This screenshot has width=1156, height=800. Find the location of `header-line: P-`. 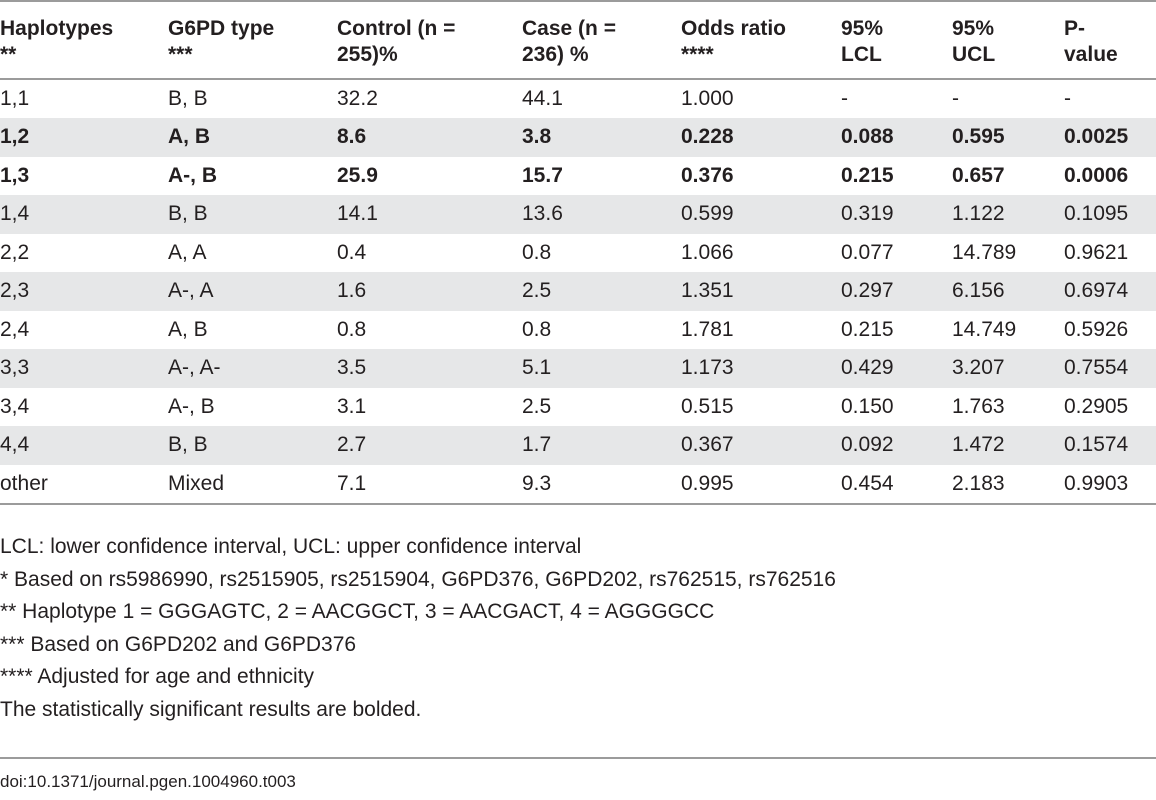

header-line: P- is located at coordinates (1074, 28).